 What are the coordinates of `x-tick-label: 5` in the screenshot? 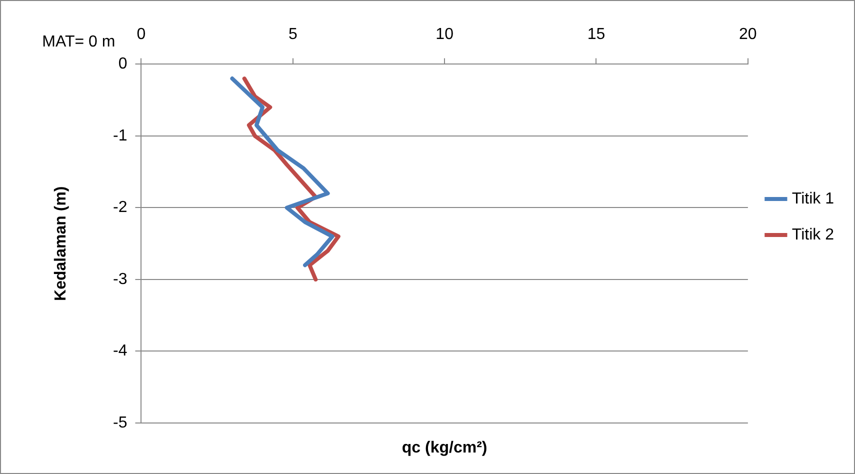 It's located at (293, 35).